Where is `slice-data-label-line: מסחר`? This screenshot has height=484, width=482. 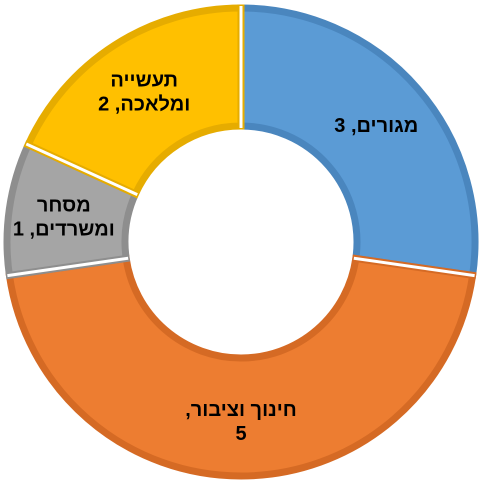 slice-data-label-line: מסחר is located at coordinates (64, 206).